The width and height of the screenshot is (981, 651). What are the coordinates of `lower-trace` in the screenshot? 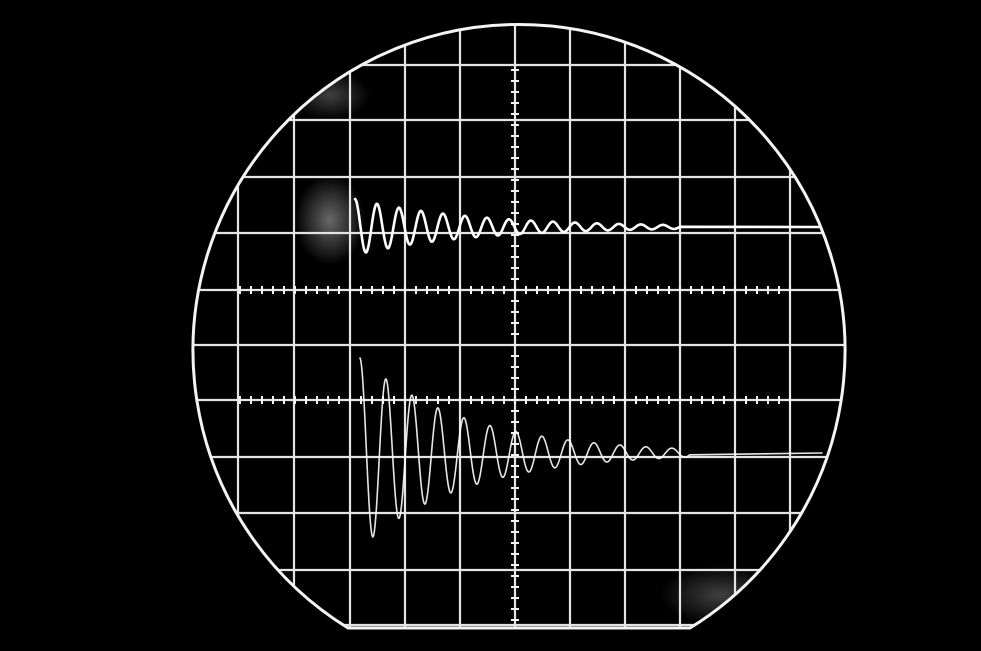 It's located at (591, 447).